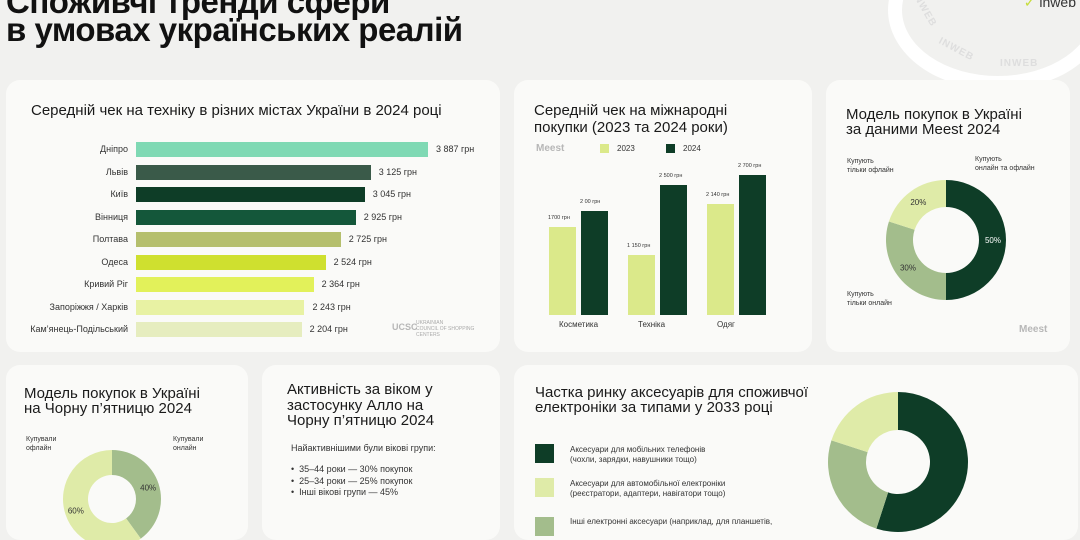 This screenshot has height=540, width=1080. What do you see at coordinates (79, 329) in the screenshot?
I see `bar-category-label: Кам’янець-Подільський` at bounding box center [79, 329].